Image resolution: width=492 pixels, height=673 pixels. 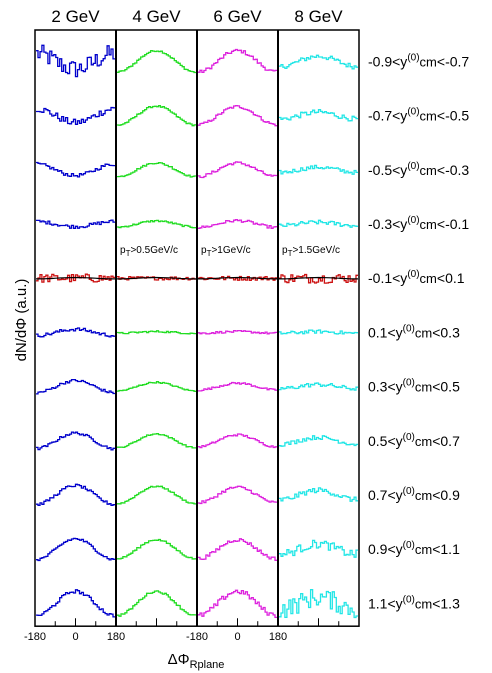 What do you see at coordinates (197, 16) in the screenshot?
I see `column-labels: 2 GeV 4 GeV 6 GeV 8 GeV` at bounding box center [197, 16].